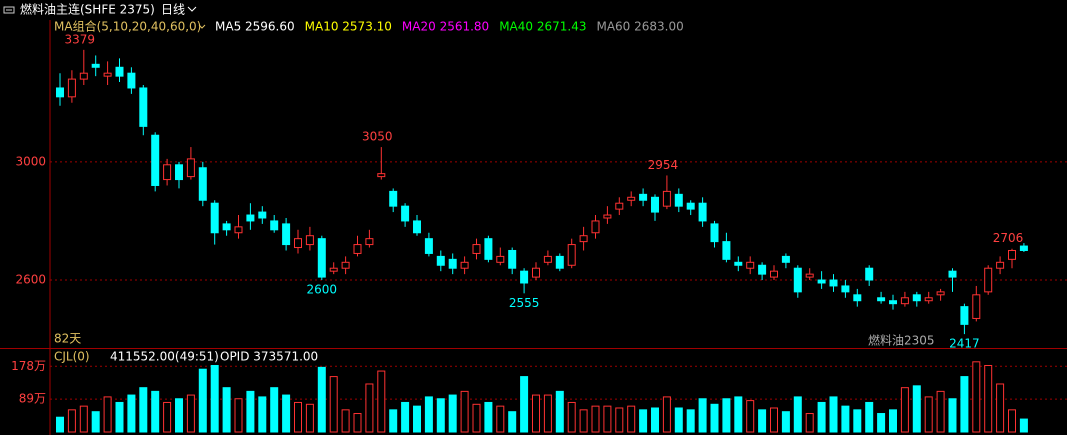  I want to click on ma-legend: MA40 2671.43, so click(542, 27).